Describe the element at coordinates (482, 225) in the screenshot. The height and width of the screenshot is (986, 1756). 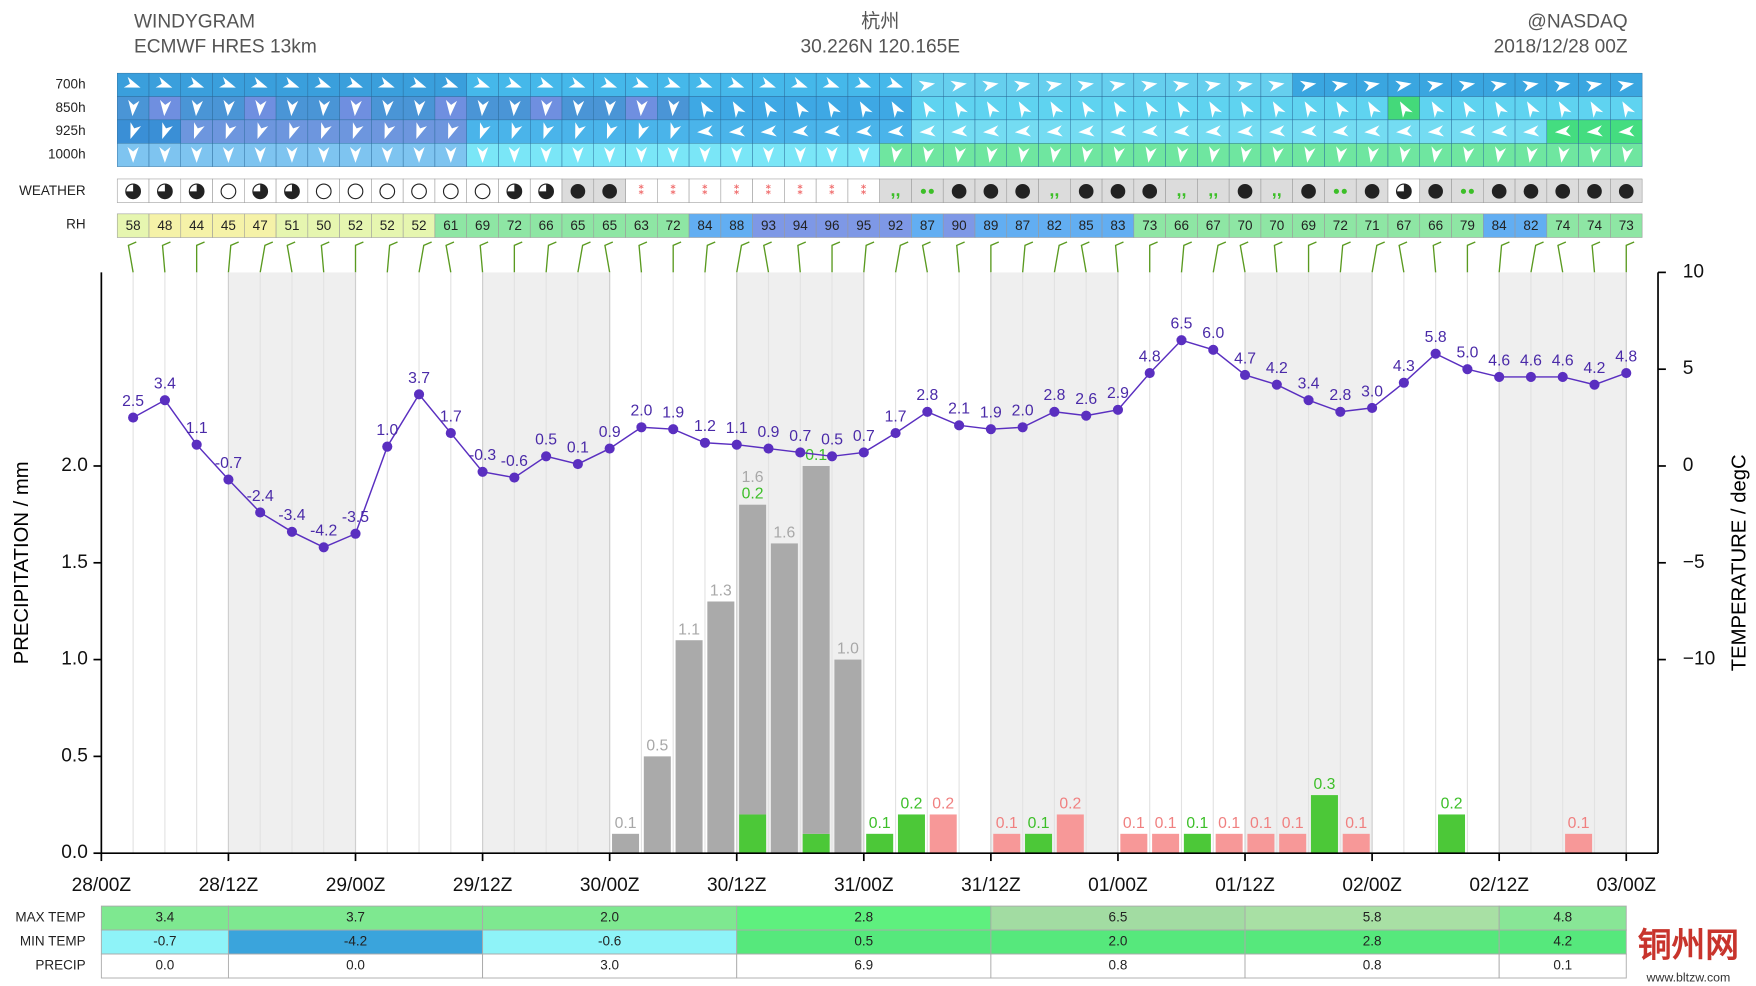
I see `rh-value: 69` at that location.